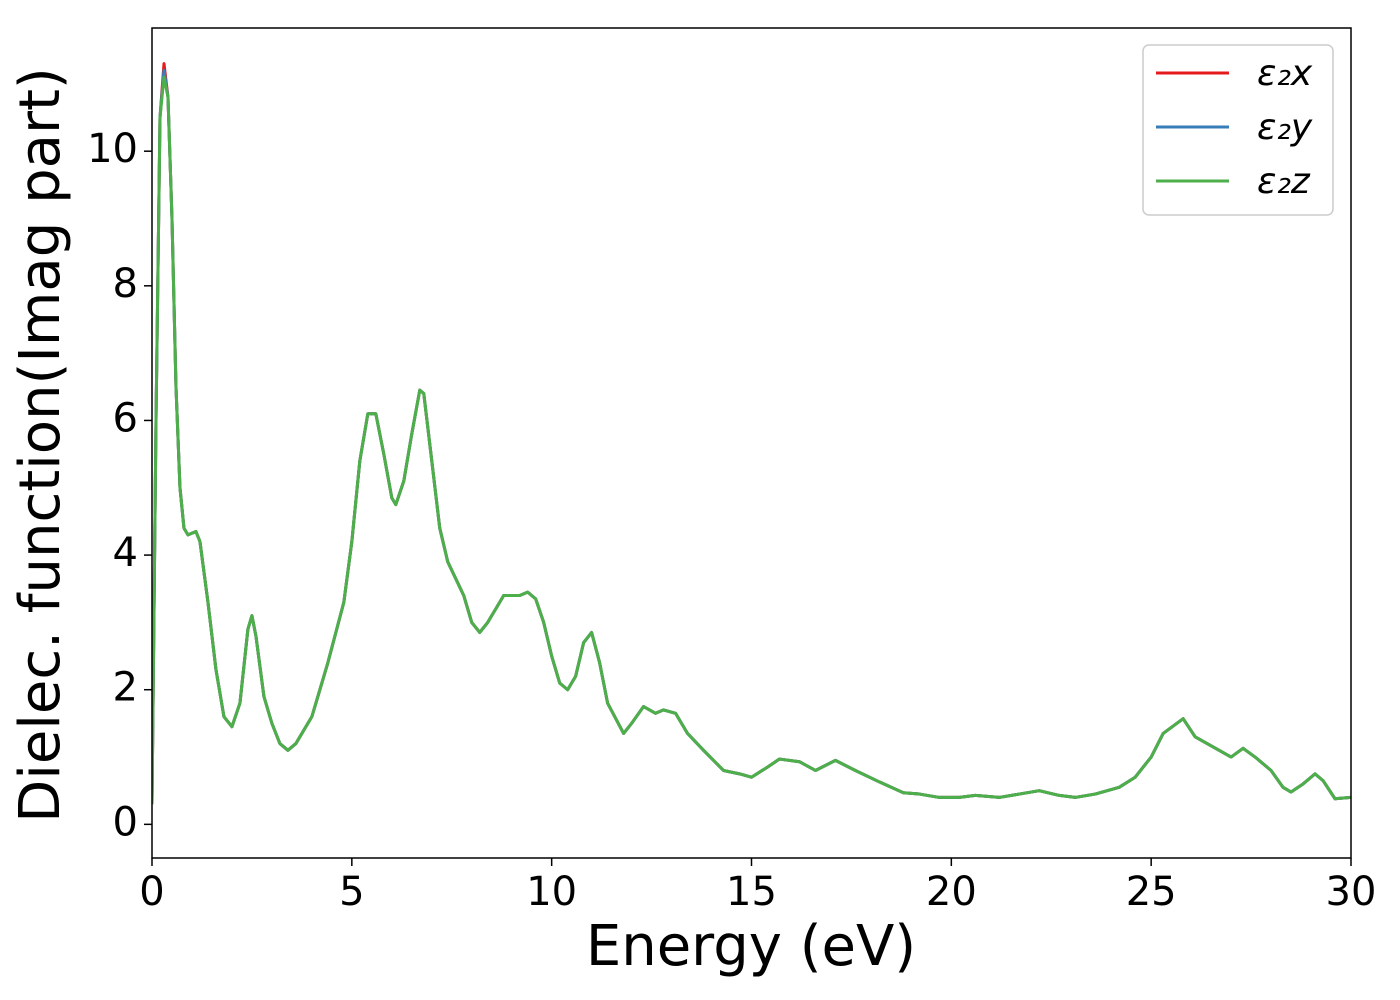  Describe the element at coordinates (1151, 892) in the screenshot. I see `x-tick-label: 25` at that location.